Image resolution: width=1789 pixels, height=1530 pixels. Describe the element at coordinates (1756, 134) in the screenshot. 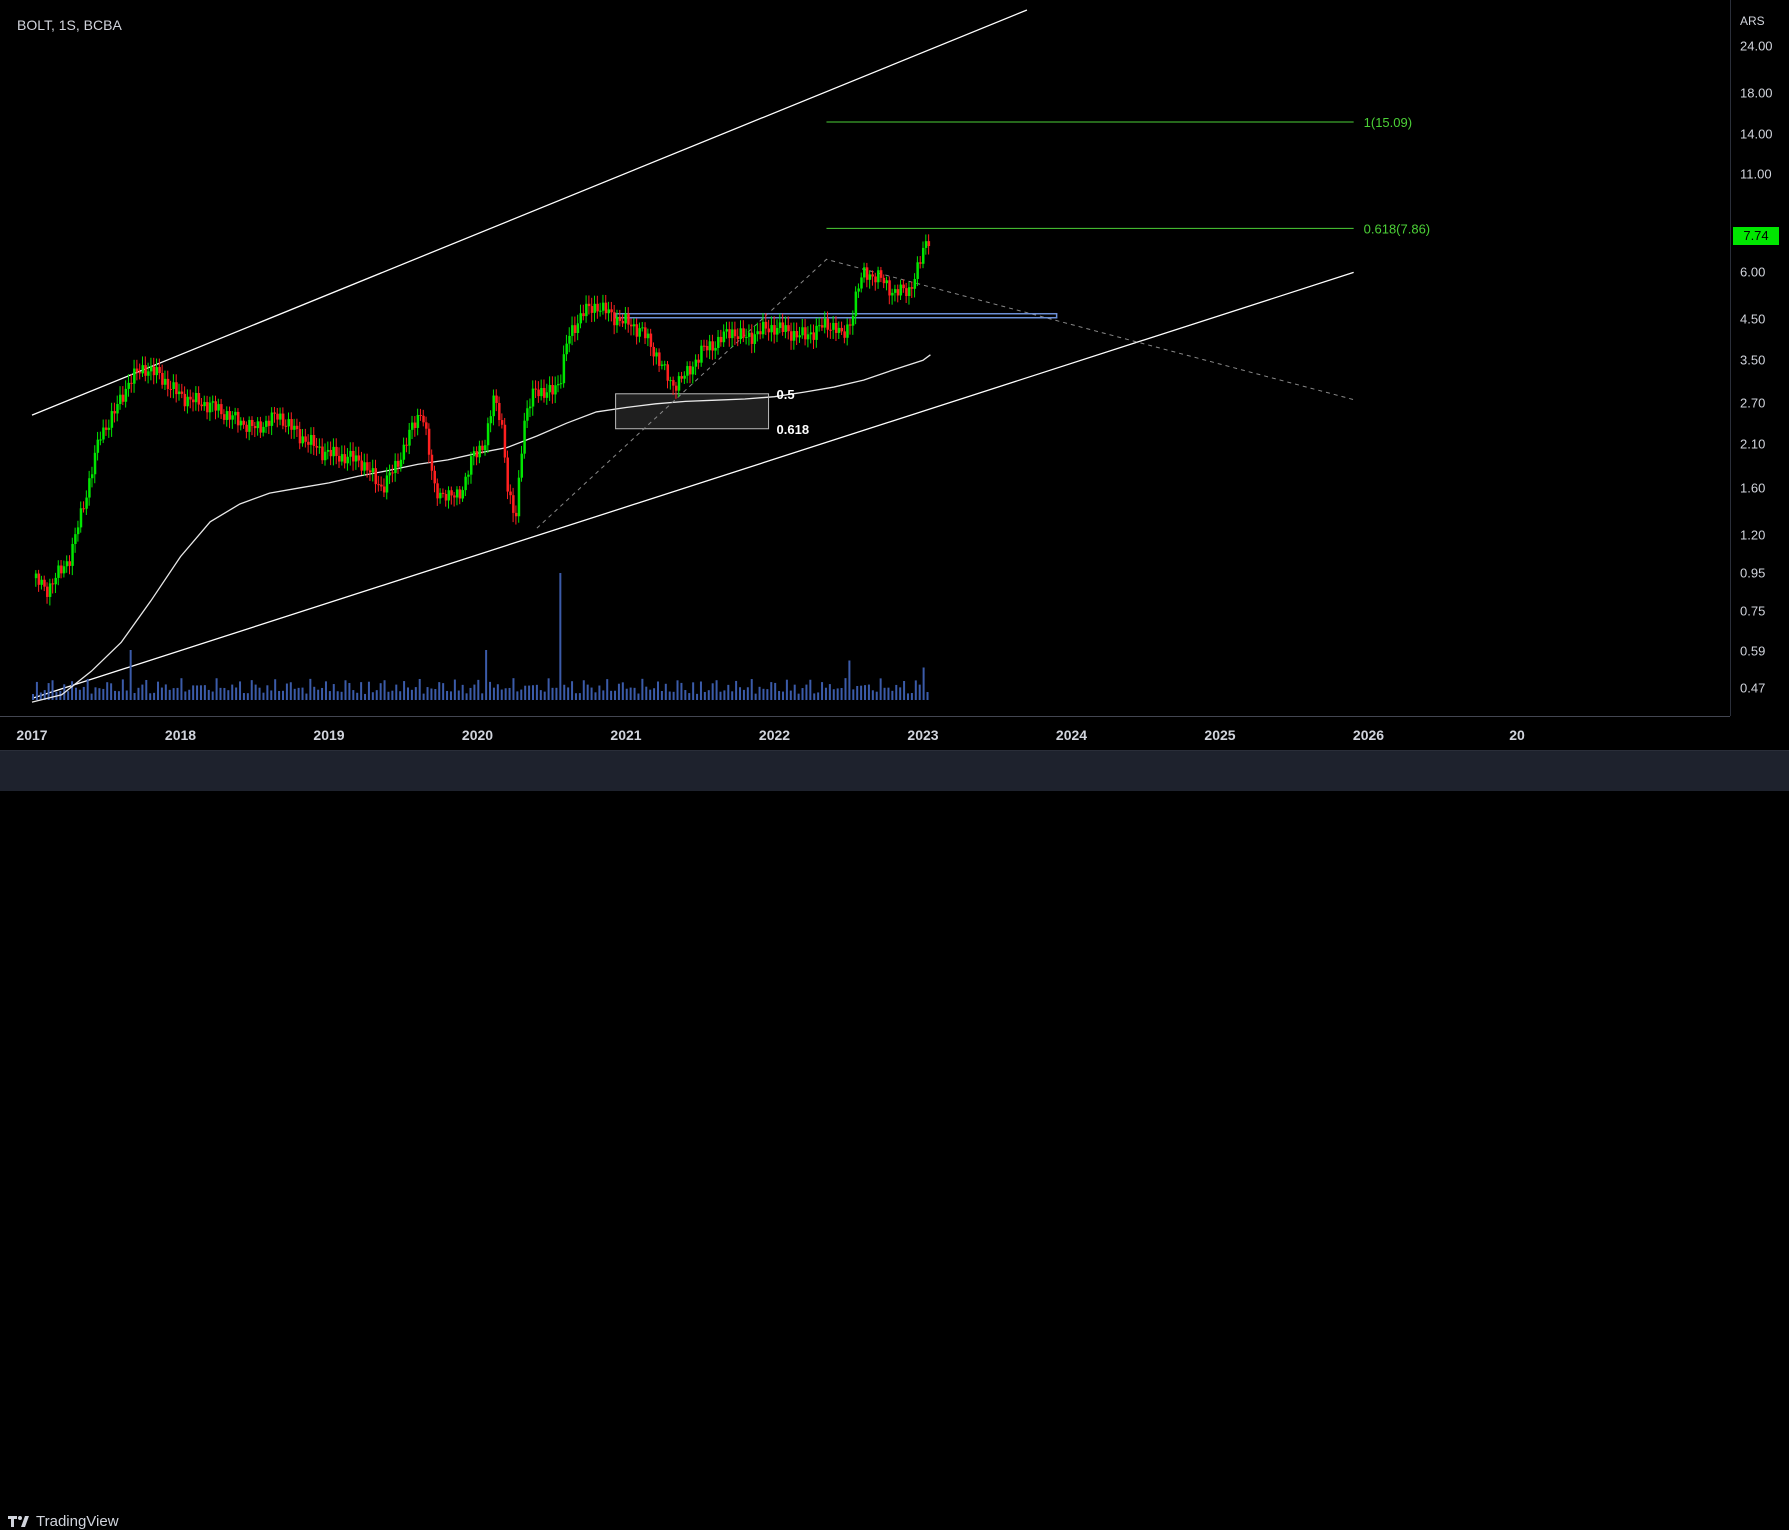

I see `price-tick-label: 14.00` at that location.